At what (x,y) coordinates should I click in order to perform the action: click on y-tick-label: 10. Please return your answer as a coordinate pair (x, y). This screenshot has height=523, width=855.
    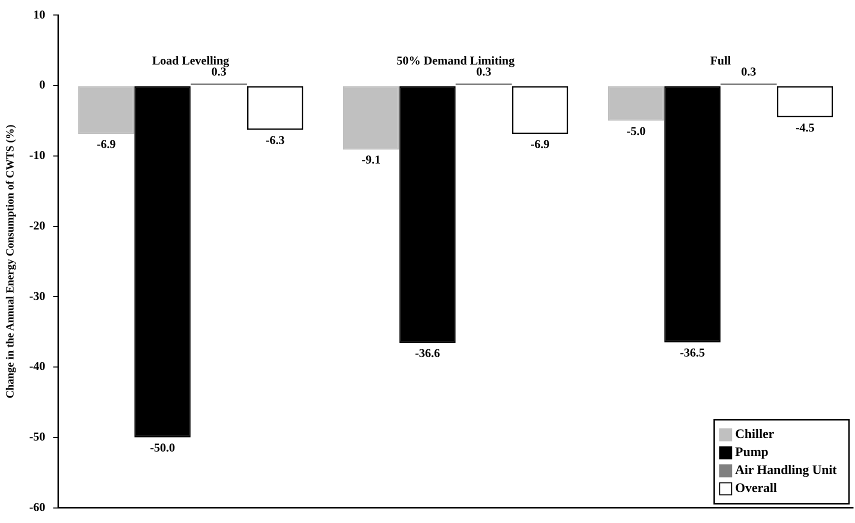
    Looking at the image, I should click on (39, 14).